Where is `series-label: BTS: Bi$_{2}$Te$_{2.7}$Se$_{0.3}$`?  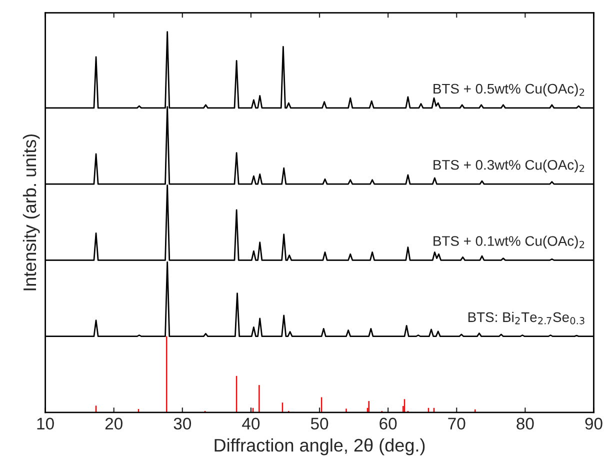 series-label: BTS: Bi$_{2}$Te$_{2.7}$Se$_{0.3}$ is located at coordinates (526, 318).